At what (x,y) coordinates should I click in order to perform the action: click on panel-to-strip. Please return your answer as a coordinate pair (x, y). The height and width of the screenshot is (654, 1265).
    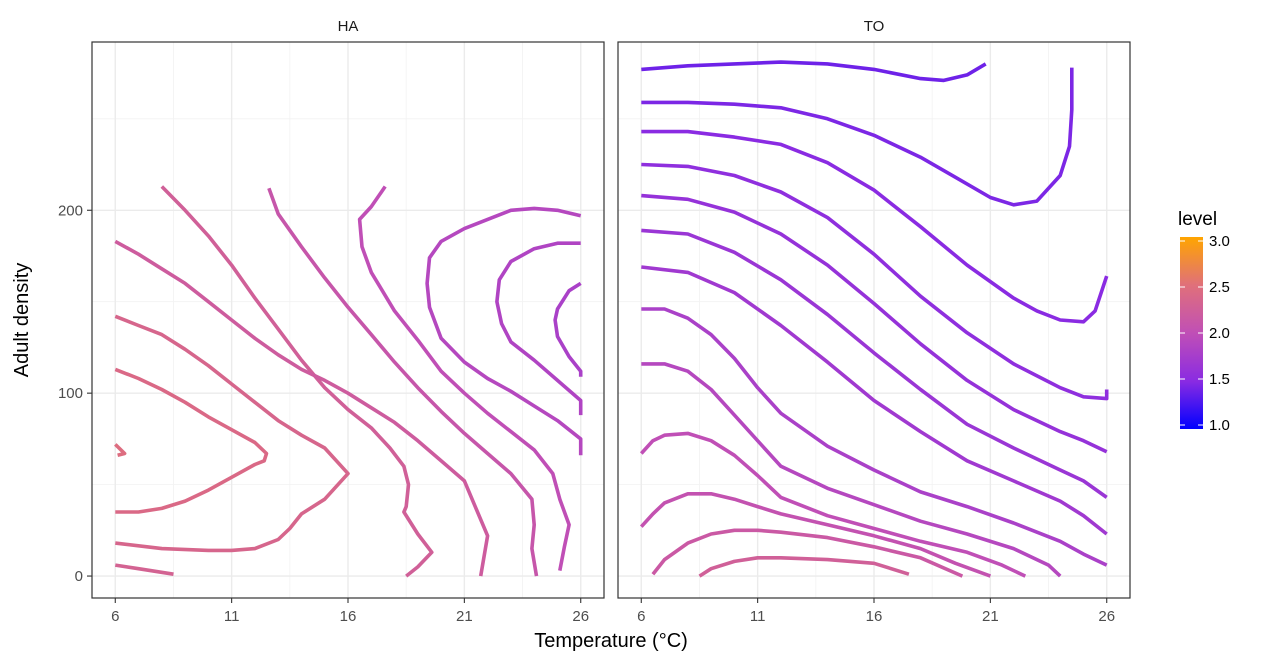
    Looking at the image, I should click on (874, 25).